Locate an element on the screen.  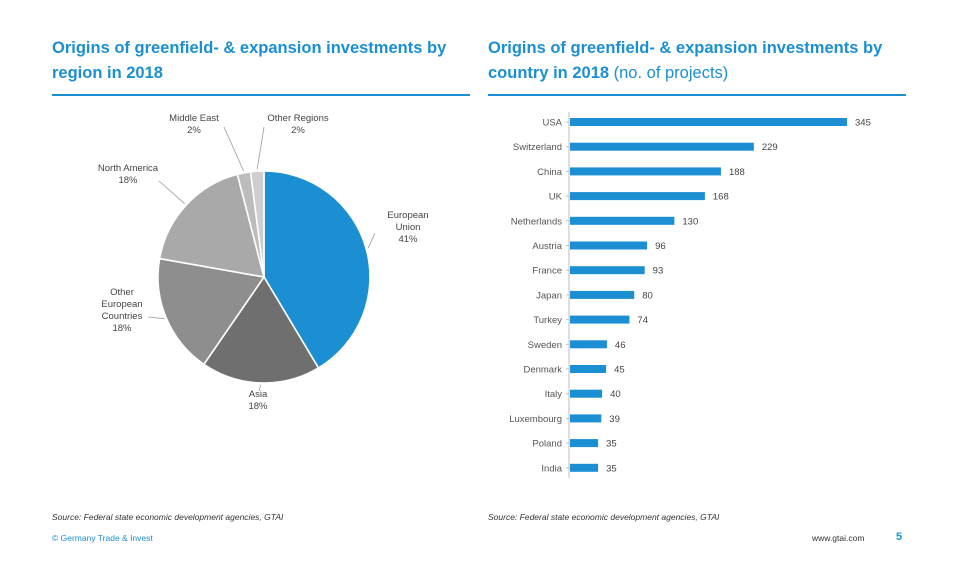
bar-category-label: India is located at coordinates (551, 468).